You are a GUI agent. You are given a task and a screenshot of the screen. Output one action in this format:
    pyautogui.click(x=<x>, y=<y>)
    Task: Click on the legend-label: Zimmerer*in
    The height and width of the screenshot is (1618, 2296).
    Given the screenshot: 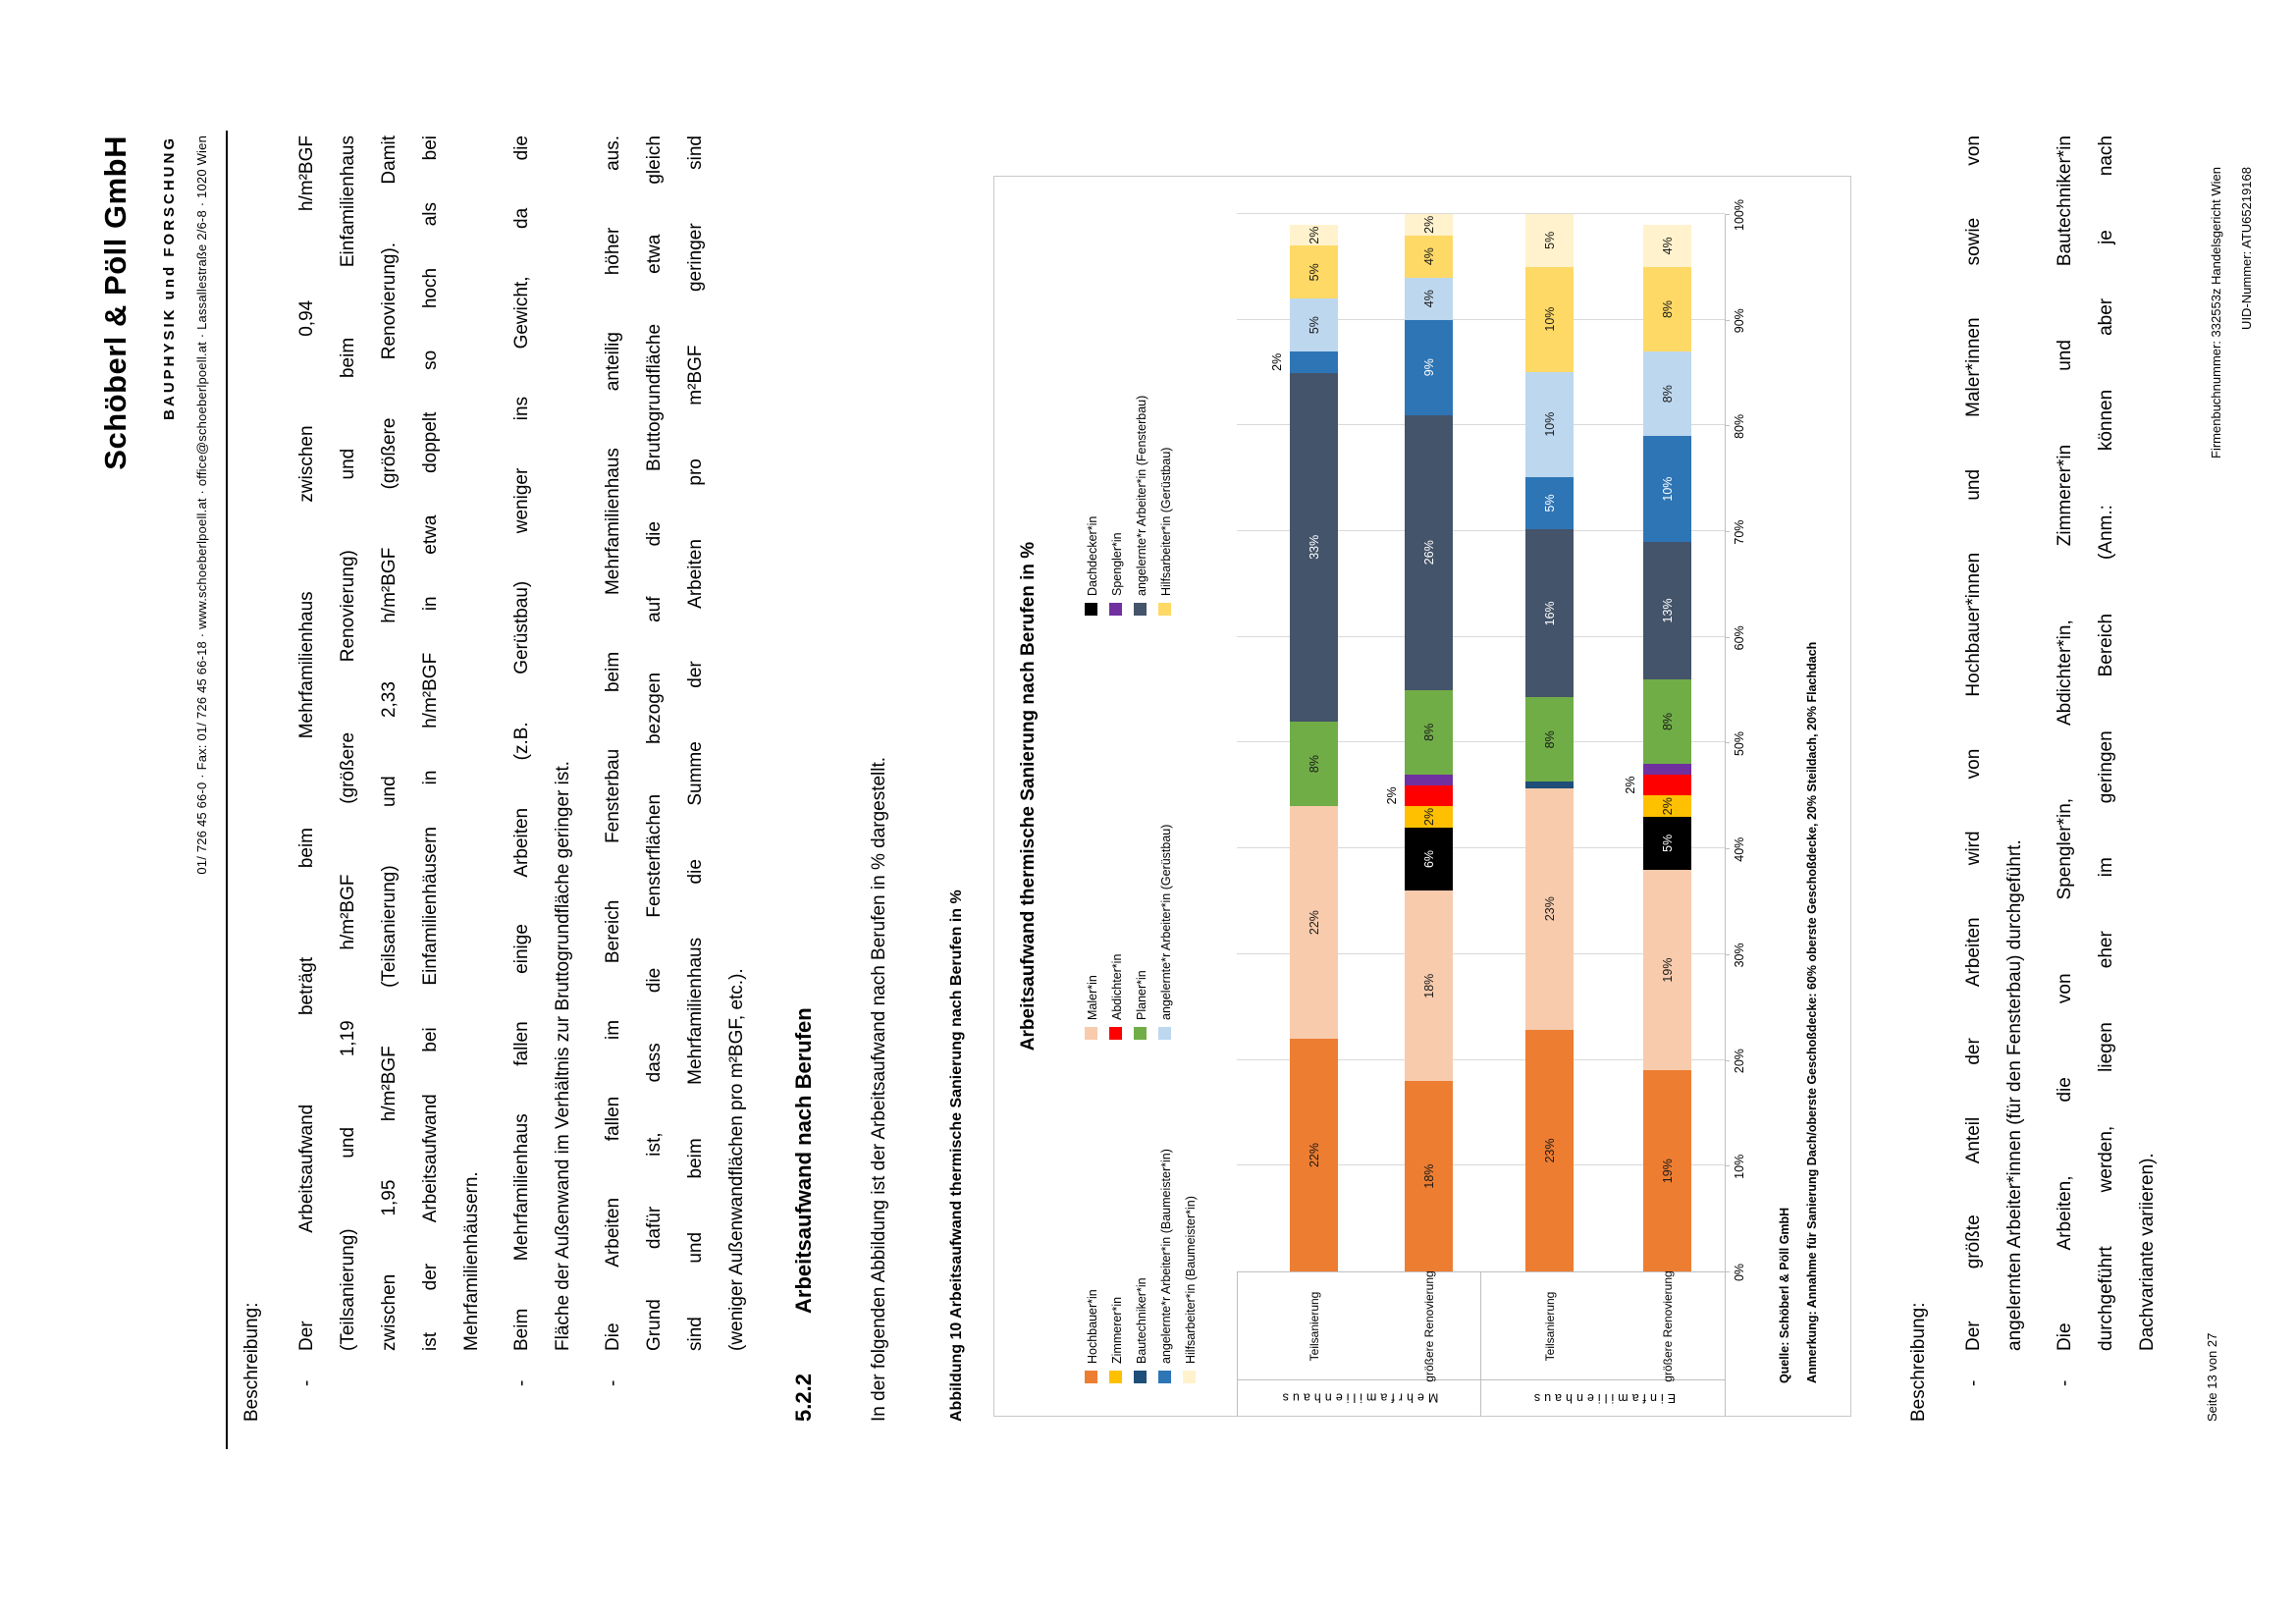 What is the action you would take?
    pyautogui.click(x=1117, y=1330)
    